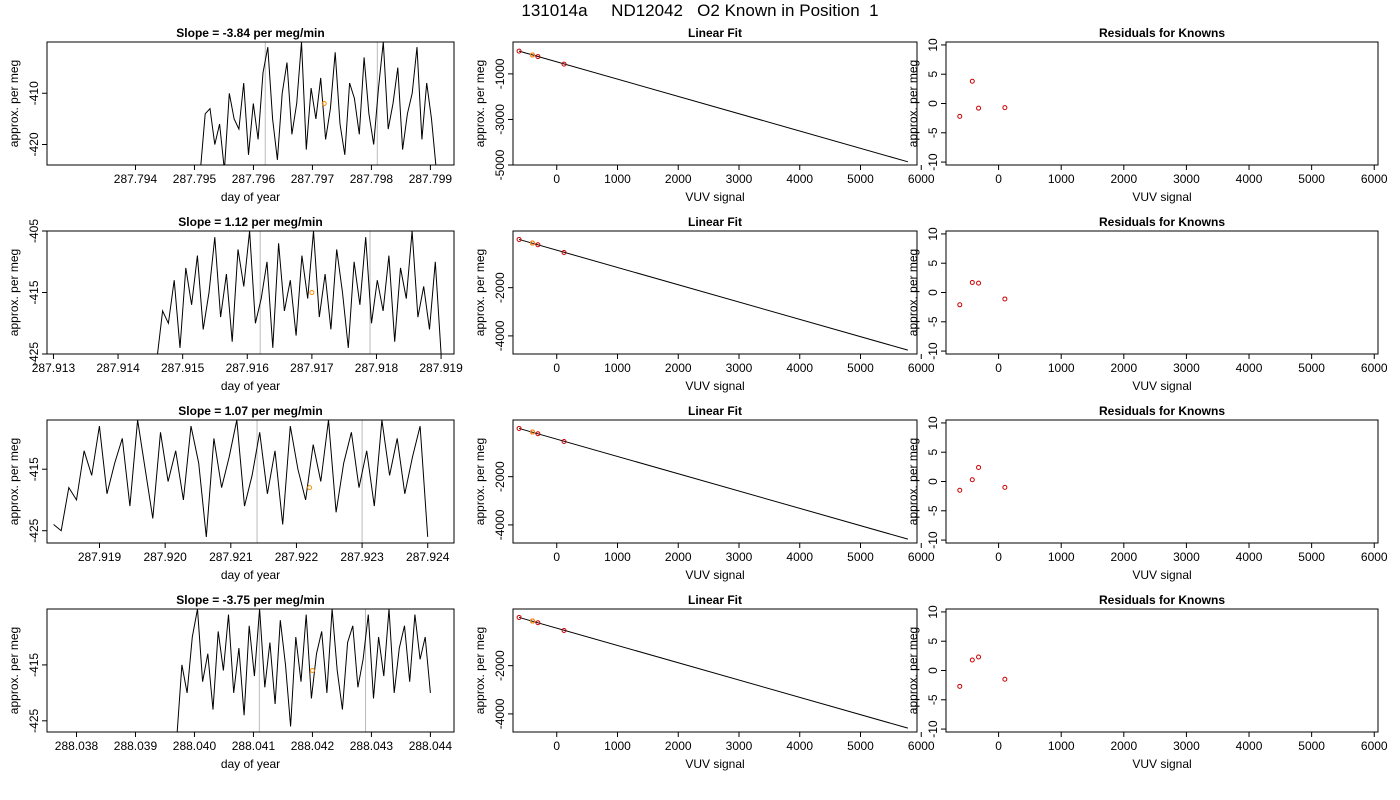 Image resolution: width=1400 pixels, height=800 pixels. Describe the element at coordinates (34, 144) in the screenshot. I see `y-tick-label: -420` at that location.